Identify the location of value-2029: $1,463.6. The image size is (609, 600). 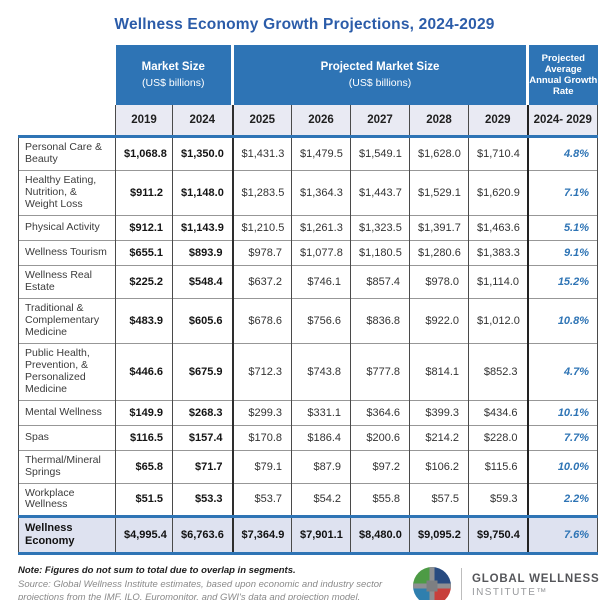
(497, 227).